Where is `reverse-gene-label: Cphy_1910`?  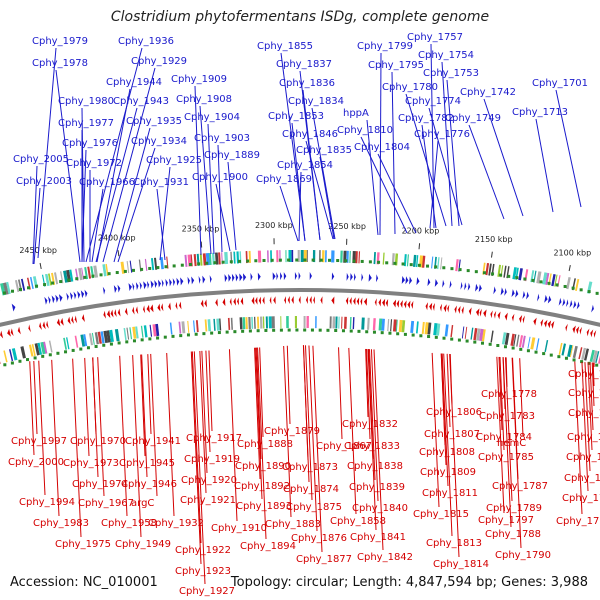 reverse-gene-label: Cphy_1910 is located at coordinates (239, 528).